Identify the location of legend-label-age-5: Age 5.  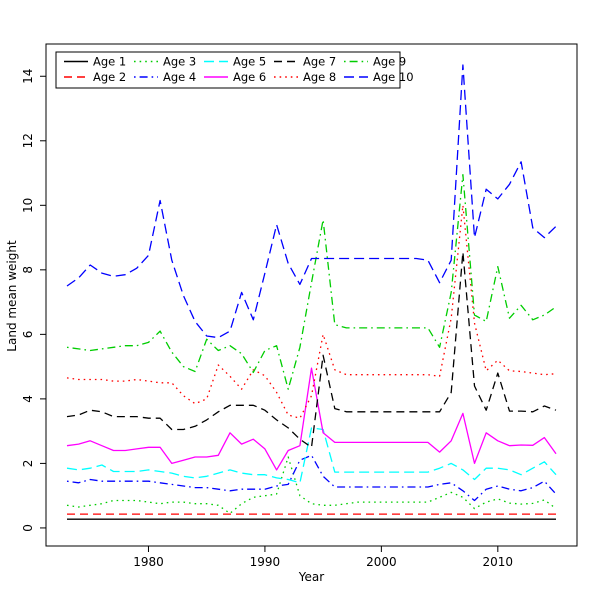
(249, 62).